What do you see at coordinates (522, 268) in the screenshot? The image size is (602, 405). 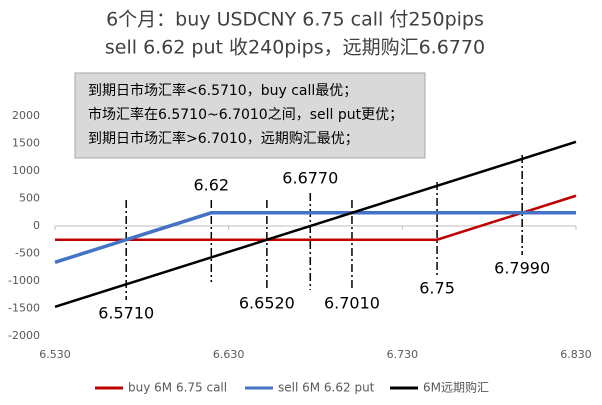 I see `annotation-label: 6.7990` at bounding box center [522, 268].